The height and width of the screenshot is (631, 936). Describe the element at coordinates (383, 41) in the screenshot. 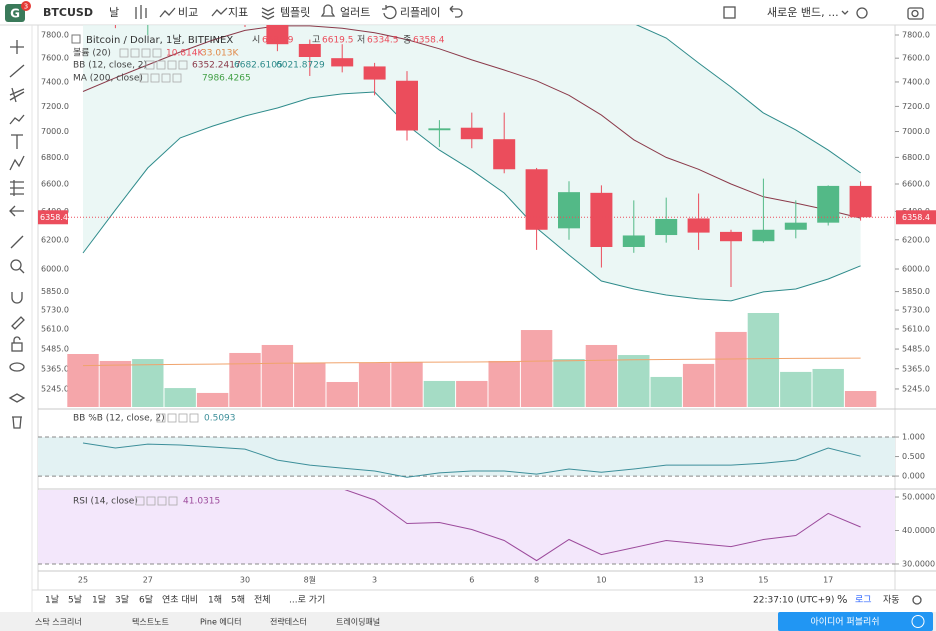

I see `ohlc-value: 6334.5` at that location.